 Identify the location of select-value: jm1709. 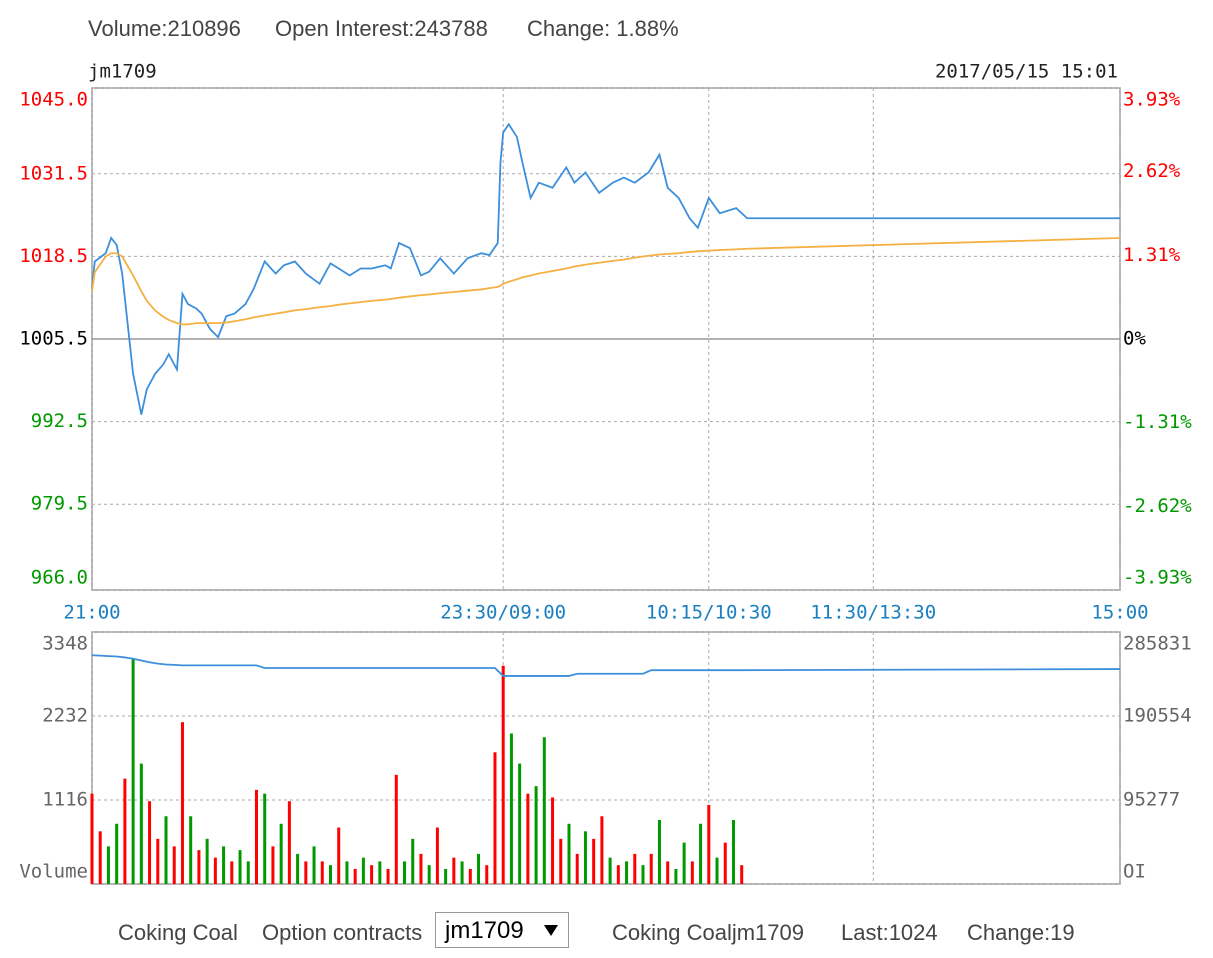
(484, 930).